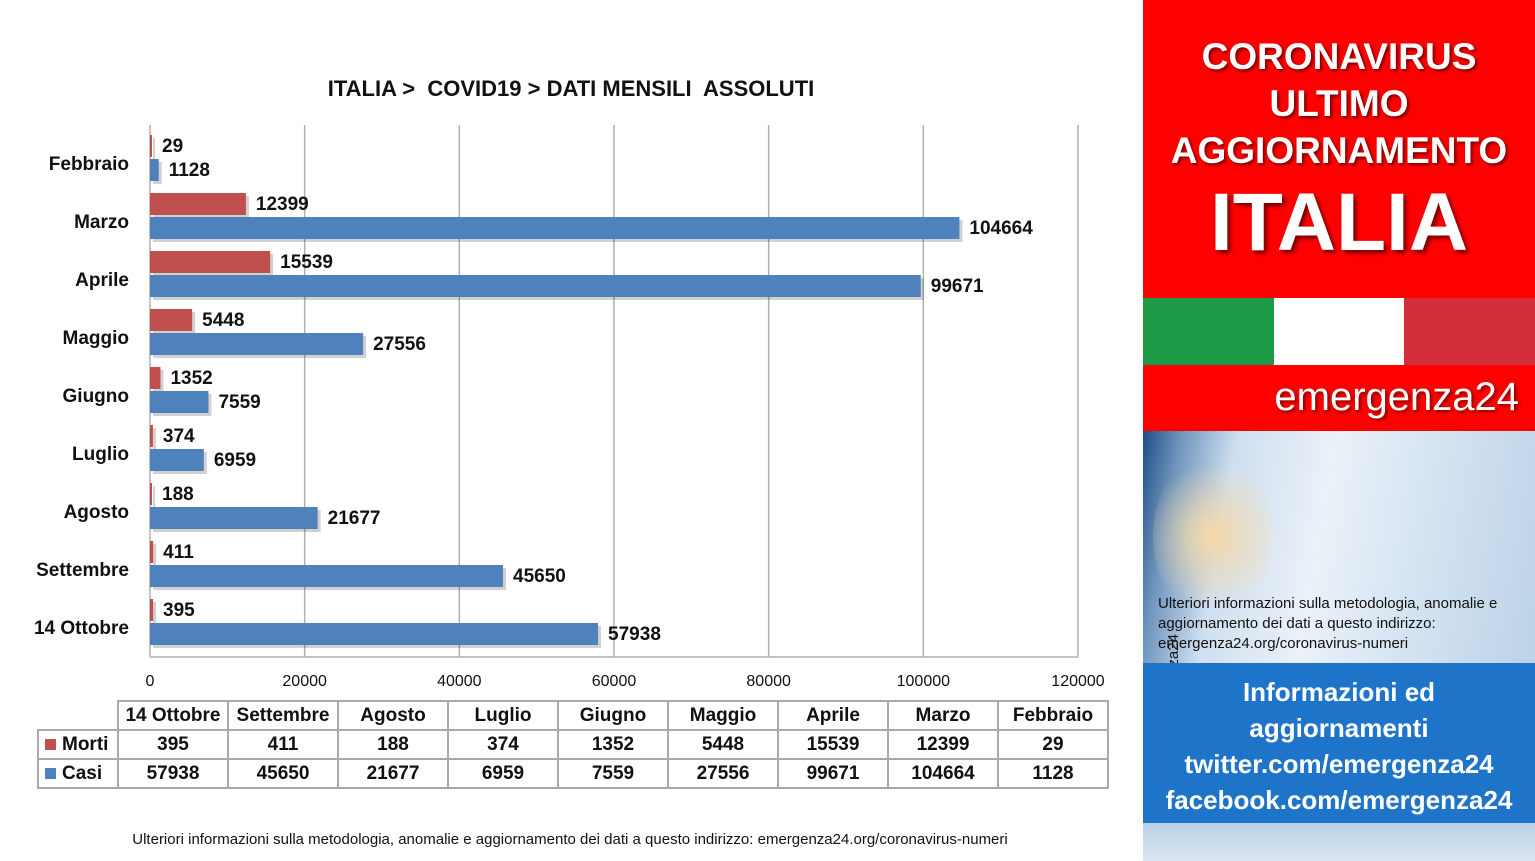 The image size is (1535, 861). What do you see at coordinates (503, 773) in the screenshot?
I see `table-cell: 6959` at bounding box center [503, 773].